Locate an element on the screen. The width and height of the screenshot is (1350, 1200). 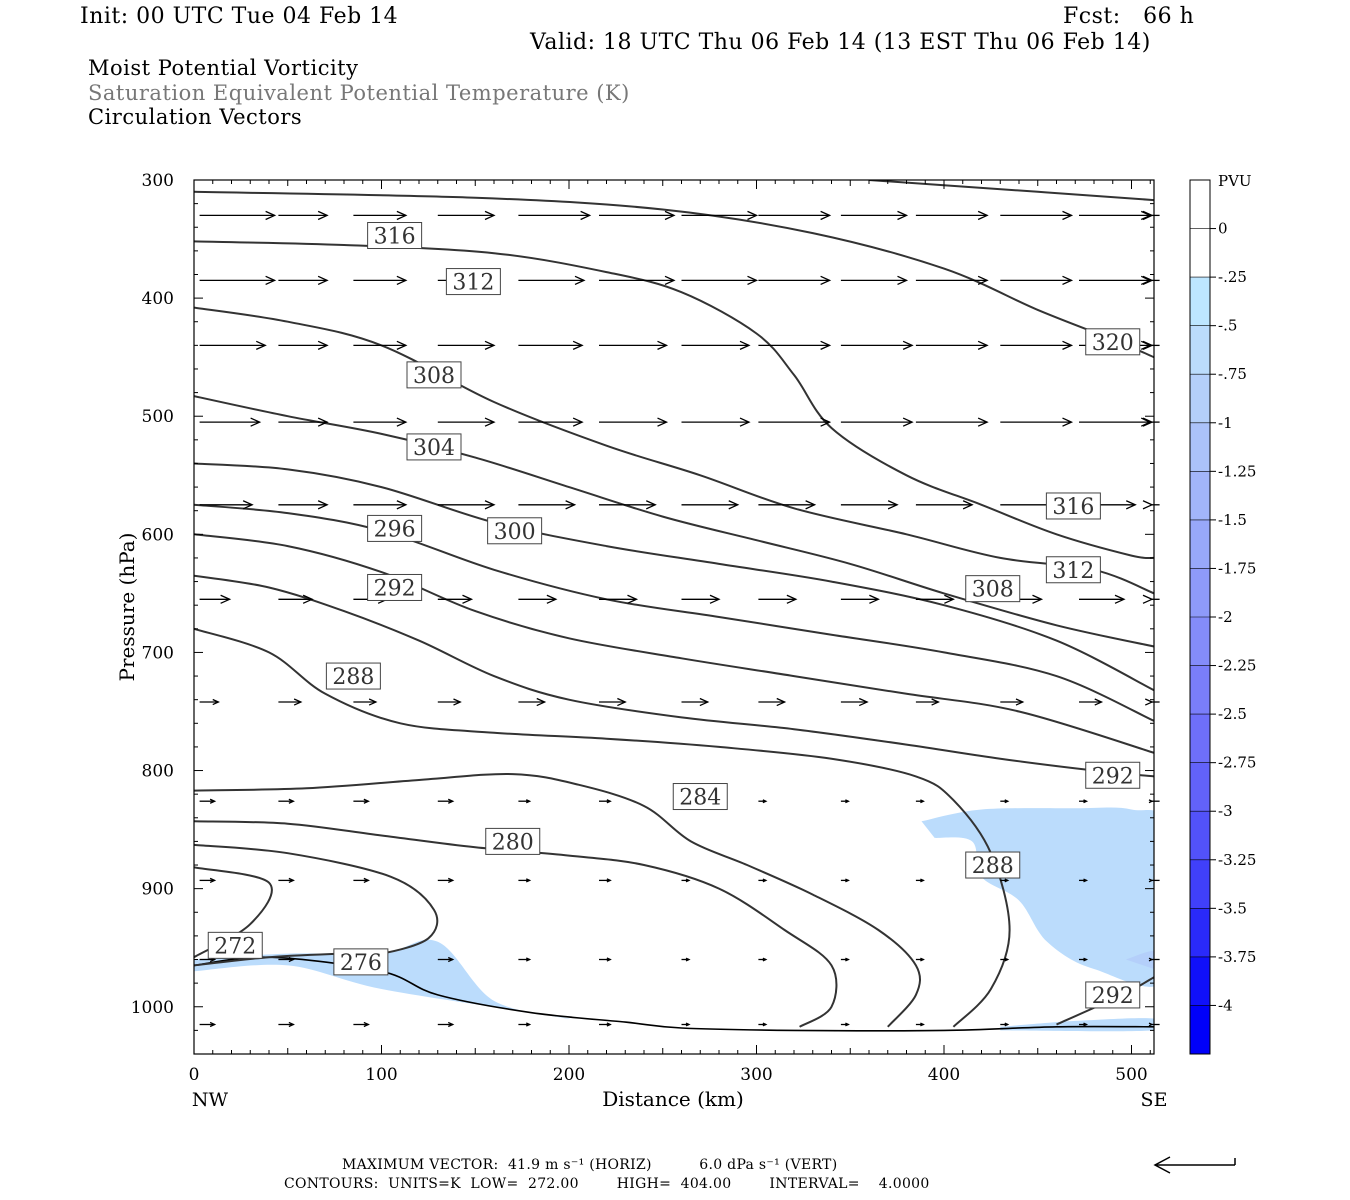
x-tick-label-1: 100 is located at coordinates (381, 1075).